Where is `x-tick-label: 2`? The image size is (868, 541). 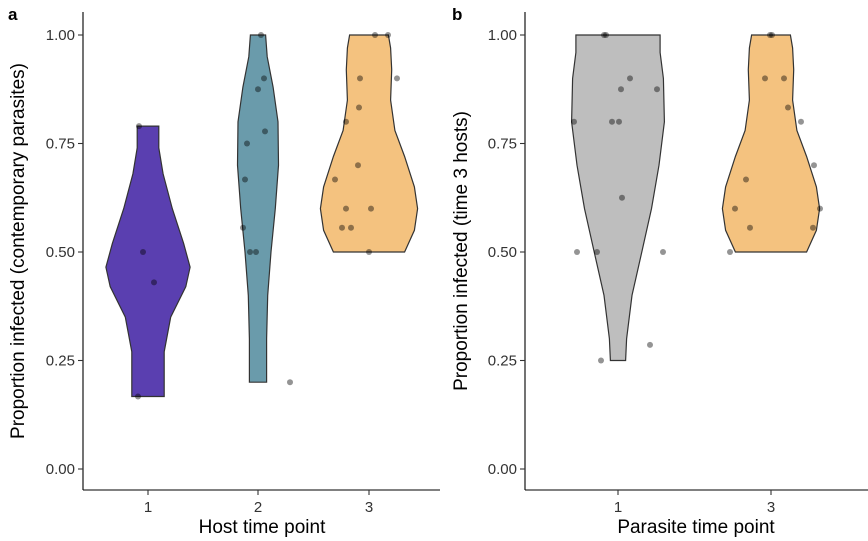 x-tick-label: 2 is located at coordinates (258, 507).